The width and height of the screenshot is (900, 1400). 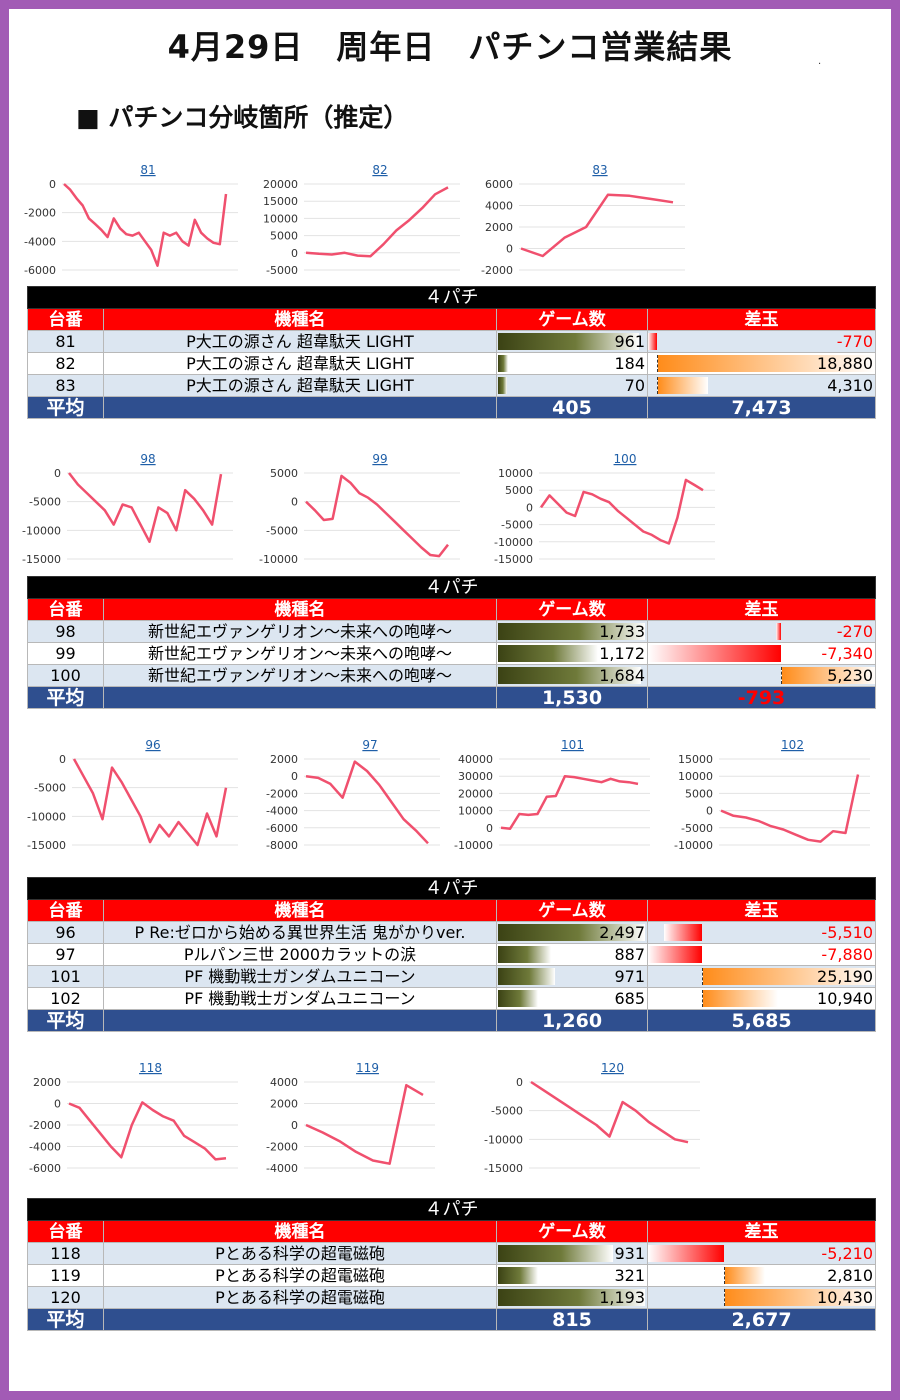 I want to click on diff-balls: -7,340, so click(x=761, y=653).